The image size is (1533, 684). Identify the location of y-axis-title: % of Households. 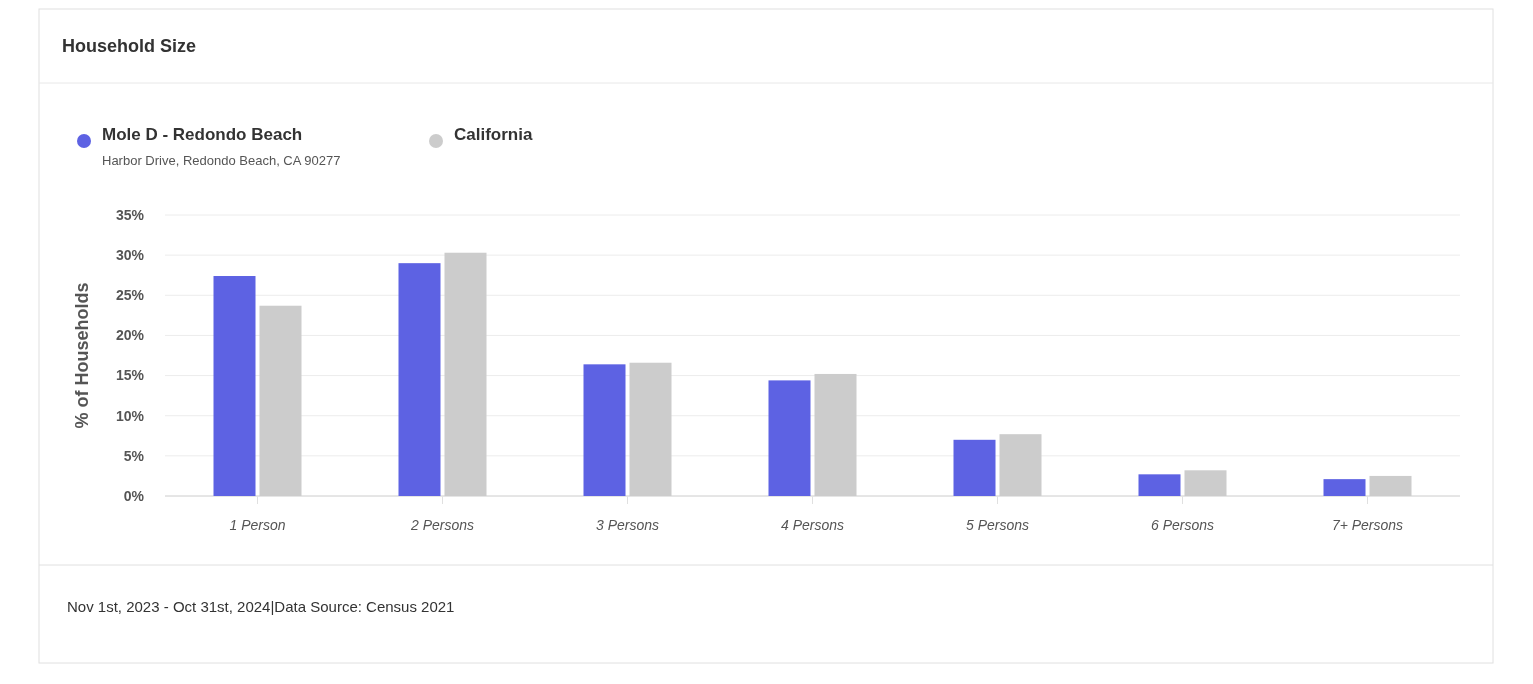
(82, 355).